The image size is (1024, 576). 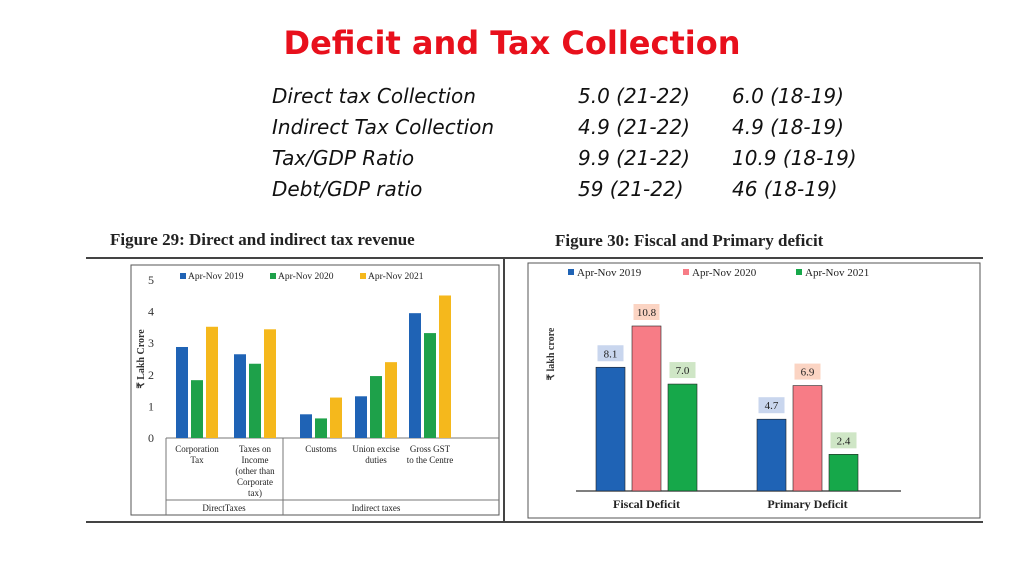 I want to click on summary-value-previous: 4.9 (18-19), so click(x=788, y=127).